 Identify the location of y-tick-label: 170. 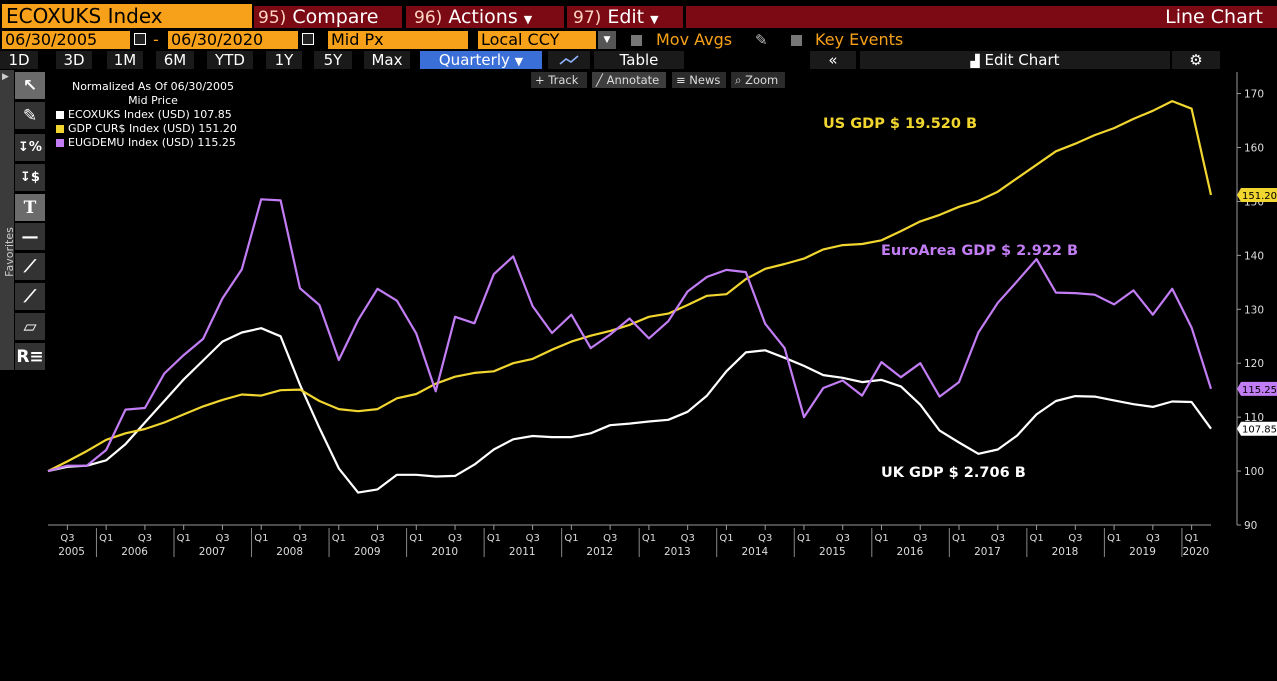
(1254, 95).